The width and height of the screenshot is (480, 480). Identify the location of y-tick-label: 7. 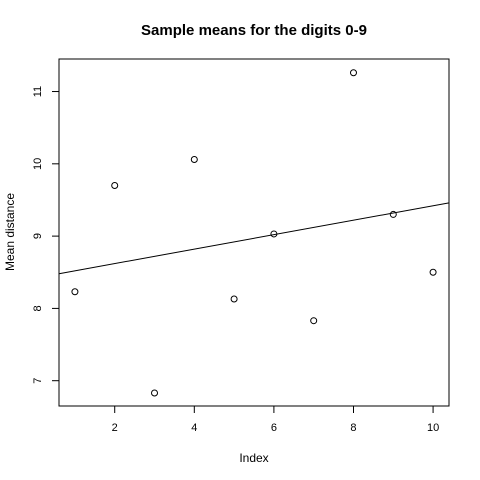
(38, 381).